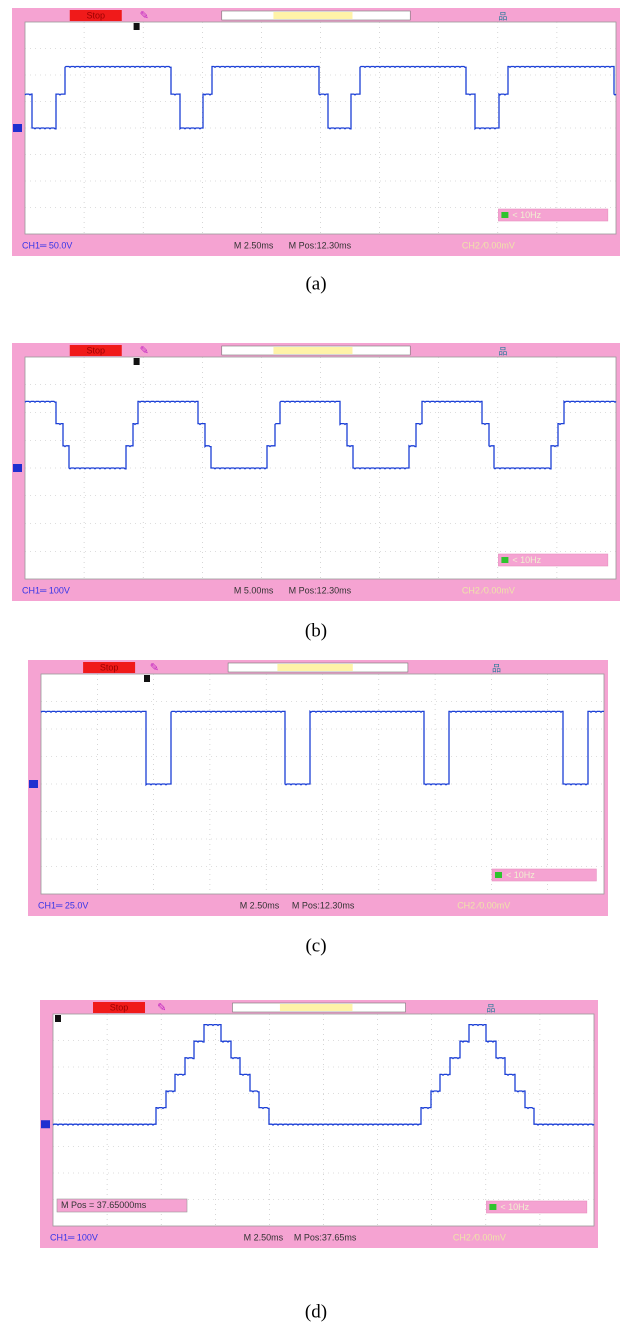 This screenshot has width=631, height=1332. What do you see at coordinates (63, 905) in the screenshot?
I see `ch1-status: CH1═ 25.0V` at bounding box center [63, 905].